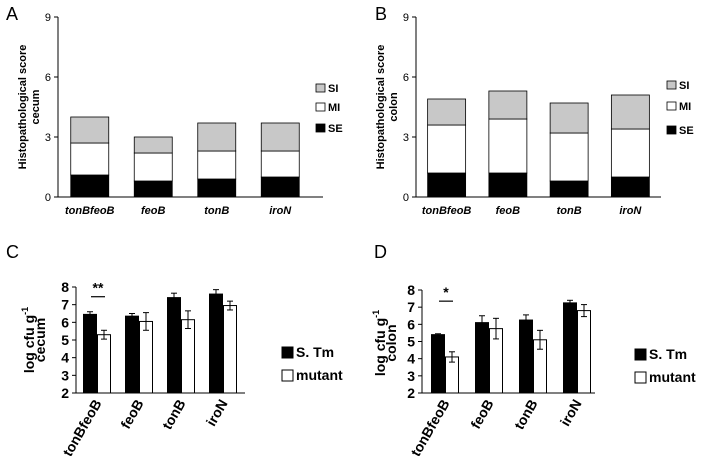 The image size is (704, 471). Describe the element at coordinates (333, 89) in the screenshot. I see `legend-label: SI` at that location.